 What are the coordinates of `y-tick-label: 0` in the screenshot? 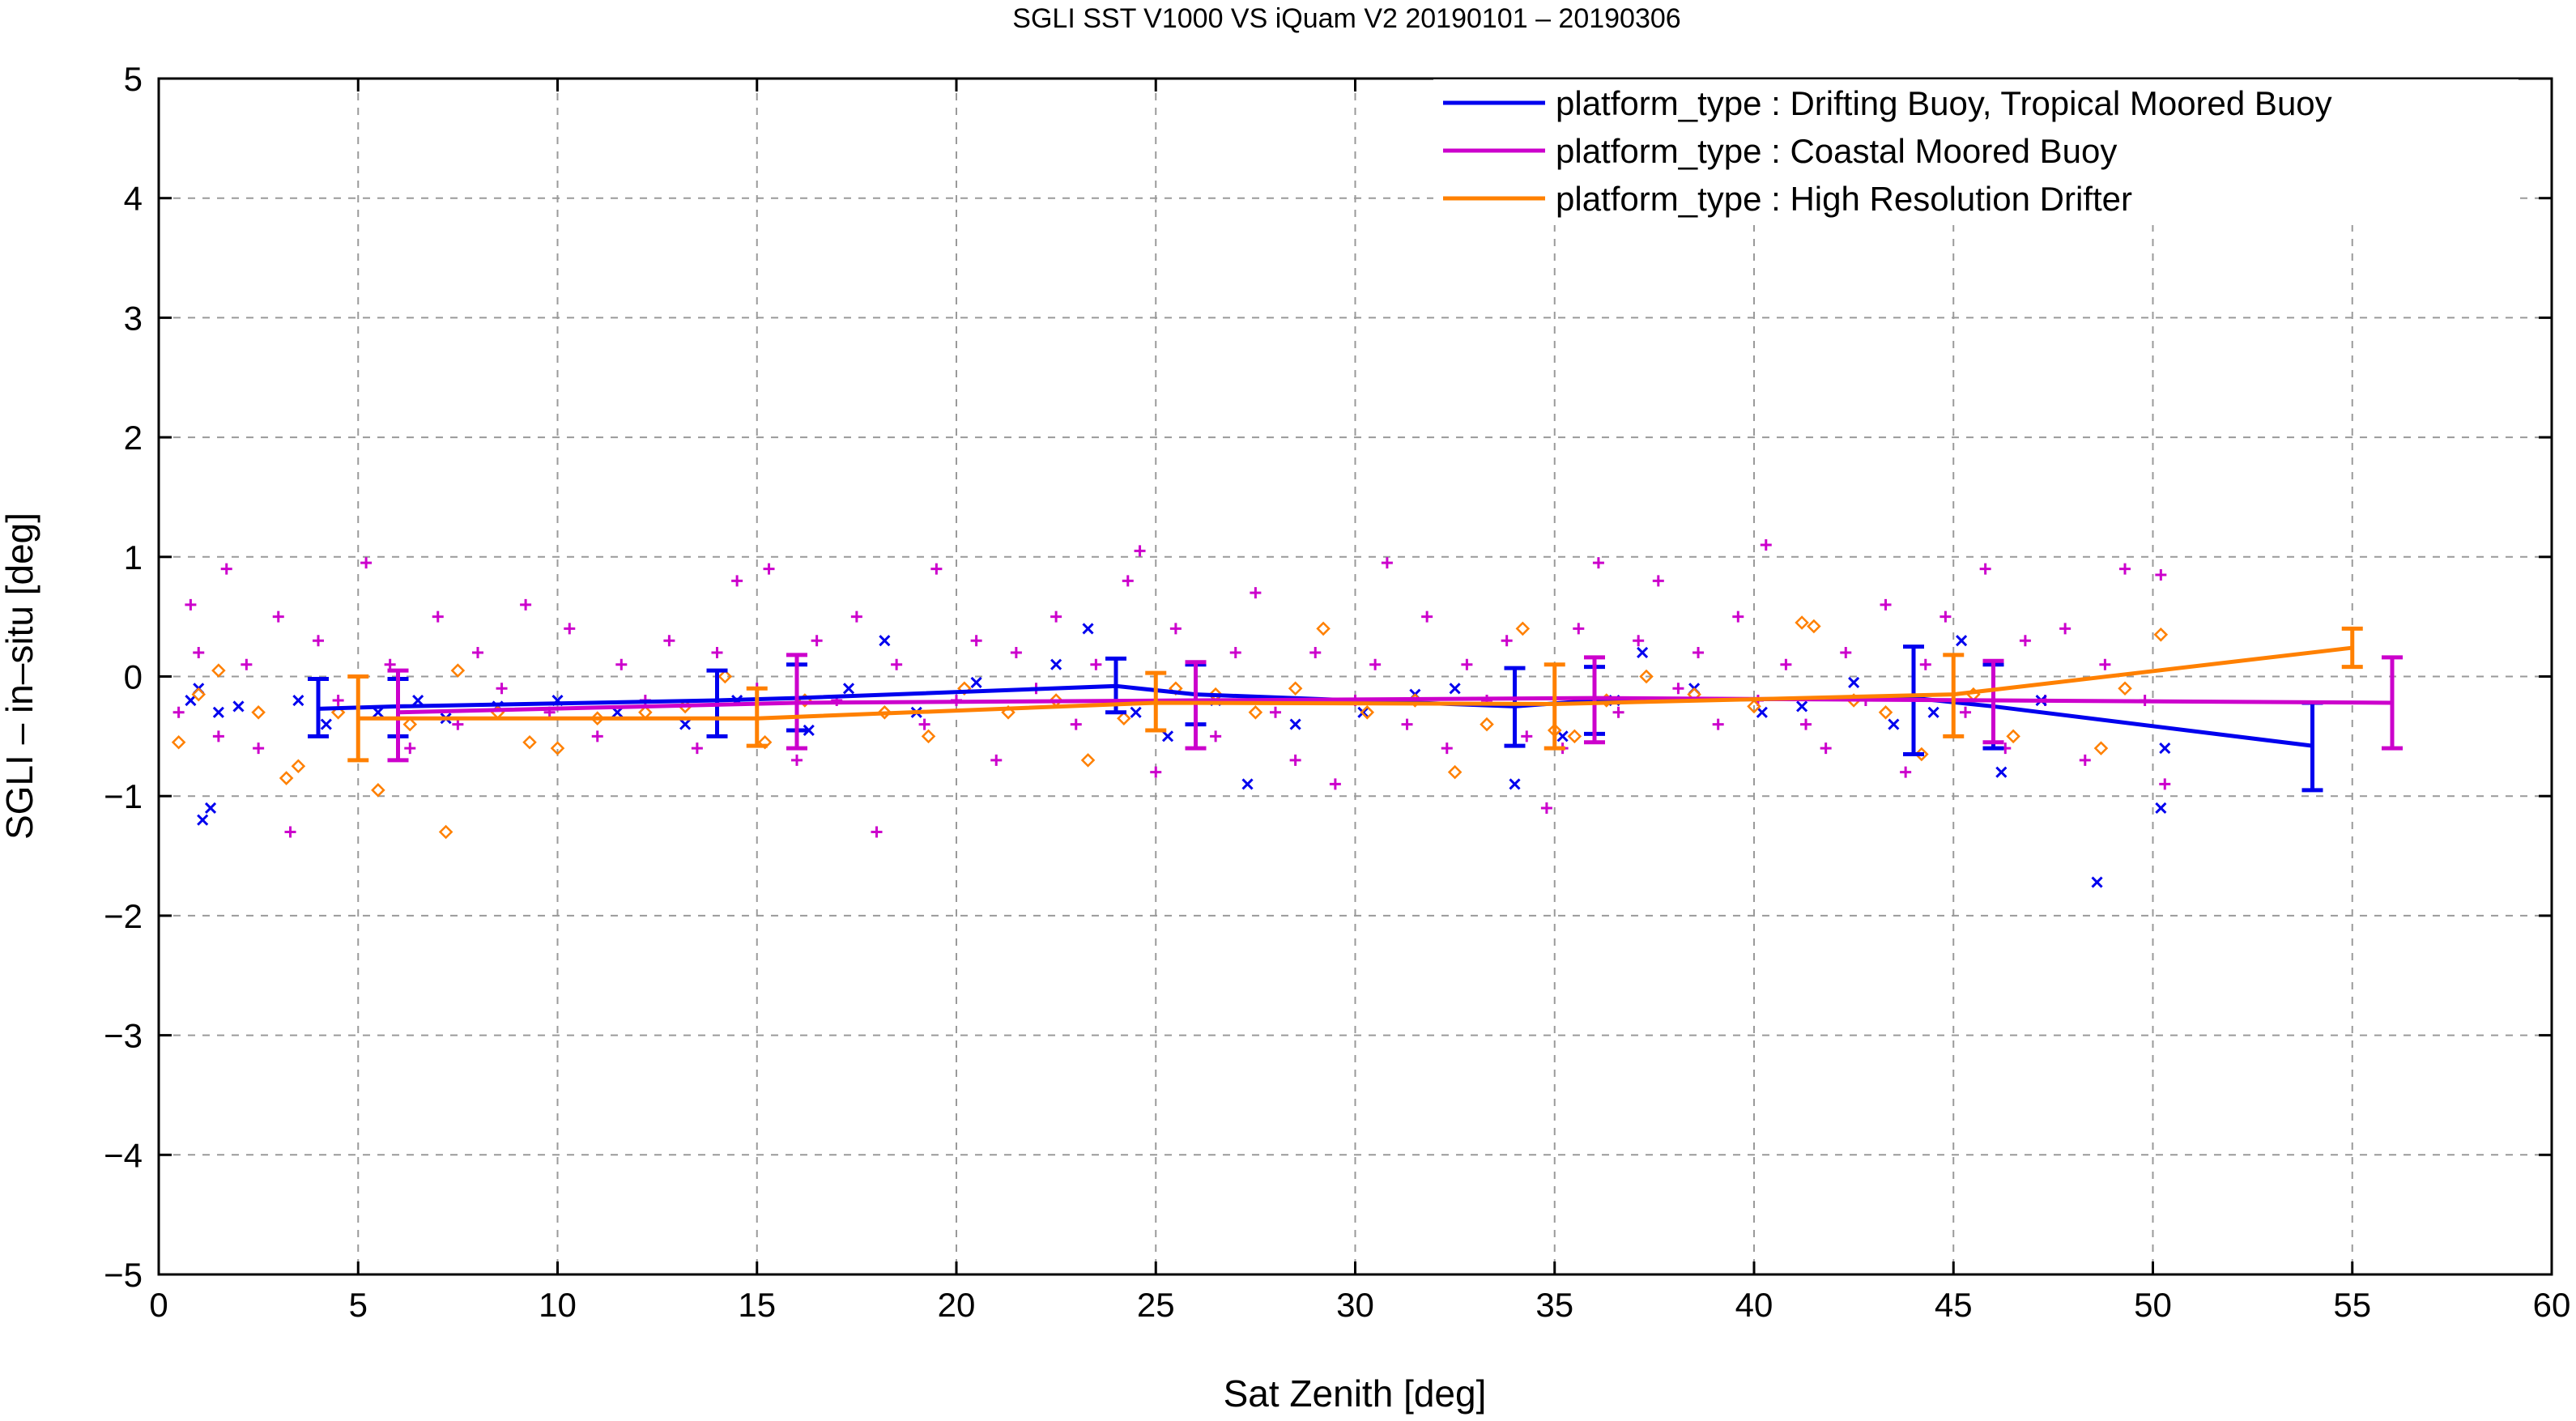 It's located at (133, 677).